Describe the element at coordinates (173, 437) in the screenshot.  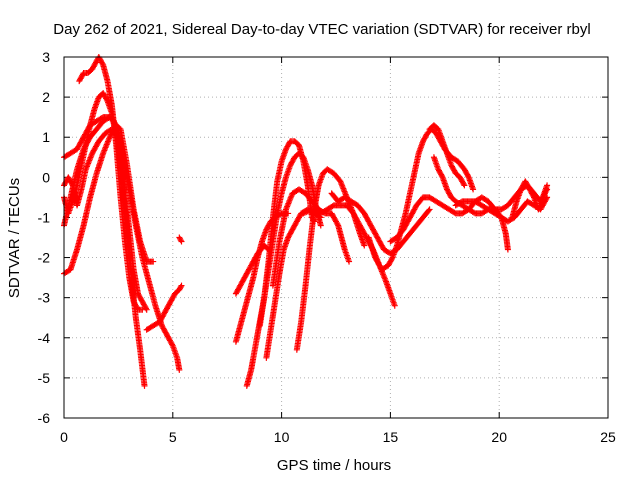
I see `x-tick-label: 5` at that location.